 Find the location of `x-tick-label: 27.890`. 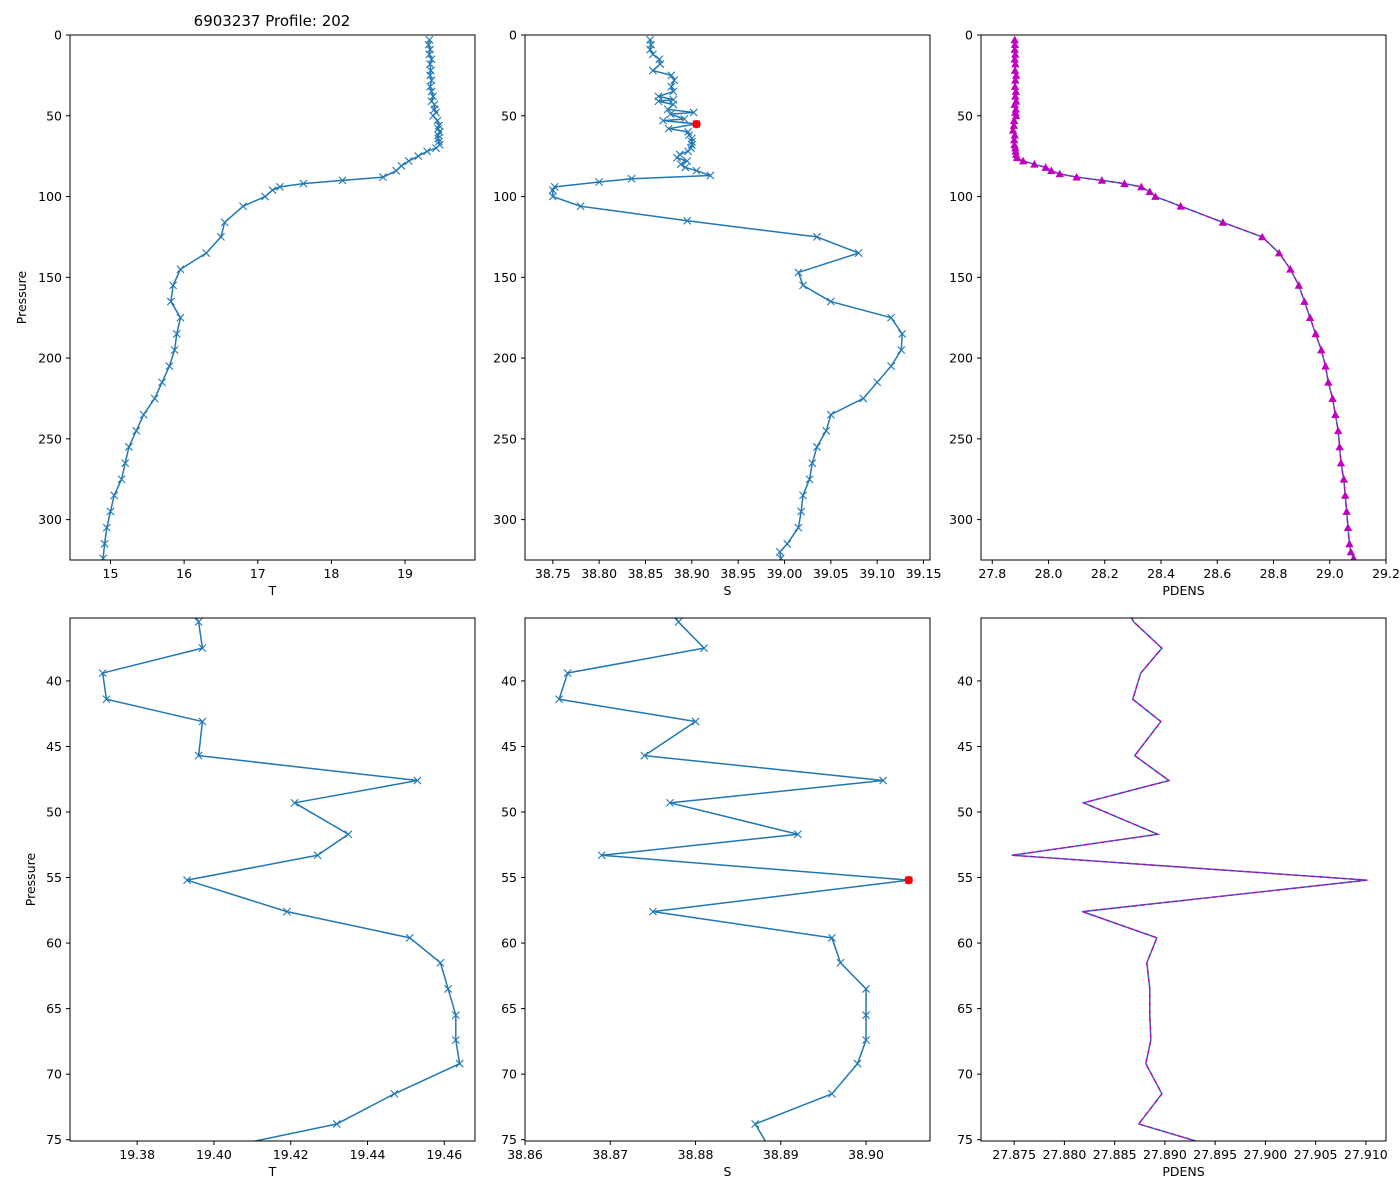

x-tick-label: 27.890 is located at coordinates (1165, 1154).